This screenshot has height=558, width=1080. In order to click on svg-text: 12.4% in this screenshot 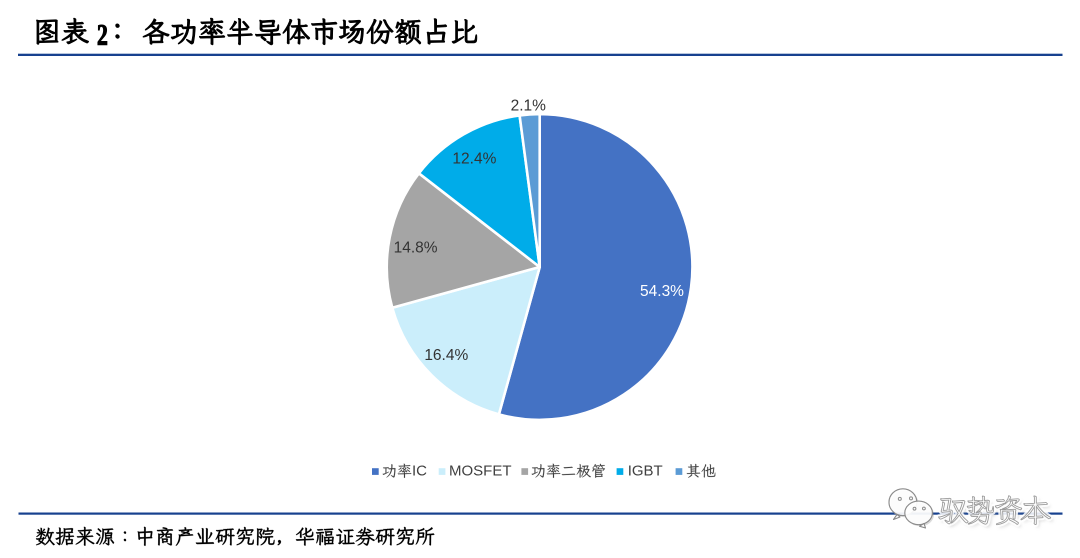, I will do `click(474, 158)`.